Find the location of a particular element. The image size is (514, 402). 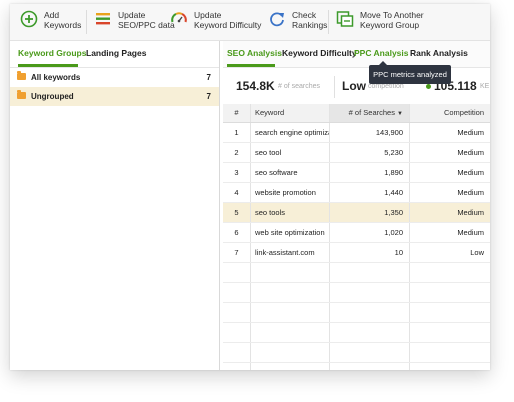

table-row: 6 web site optimization 1,020 Medium is located at coordinates (356, 233).